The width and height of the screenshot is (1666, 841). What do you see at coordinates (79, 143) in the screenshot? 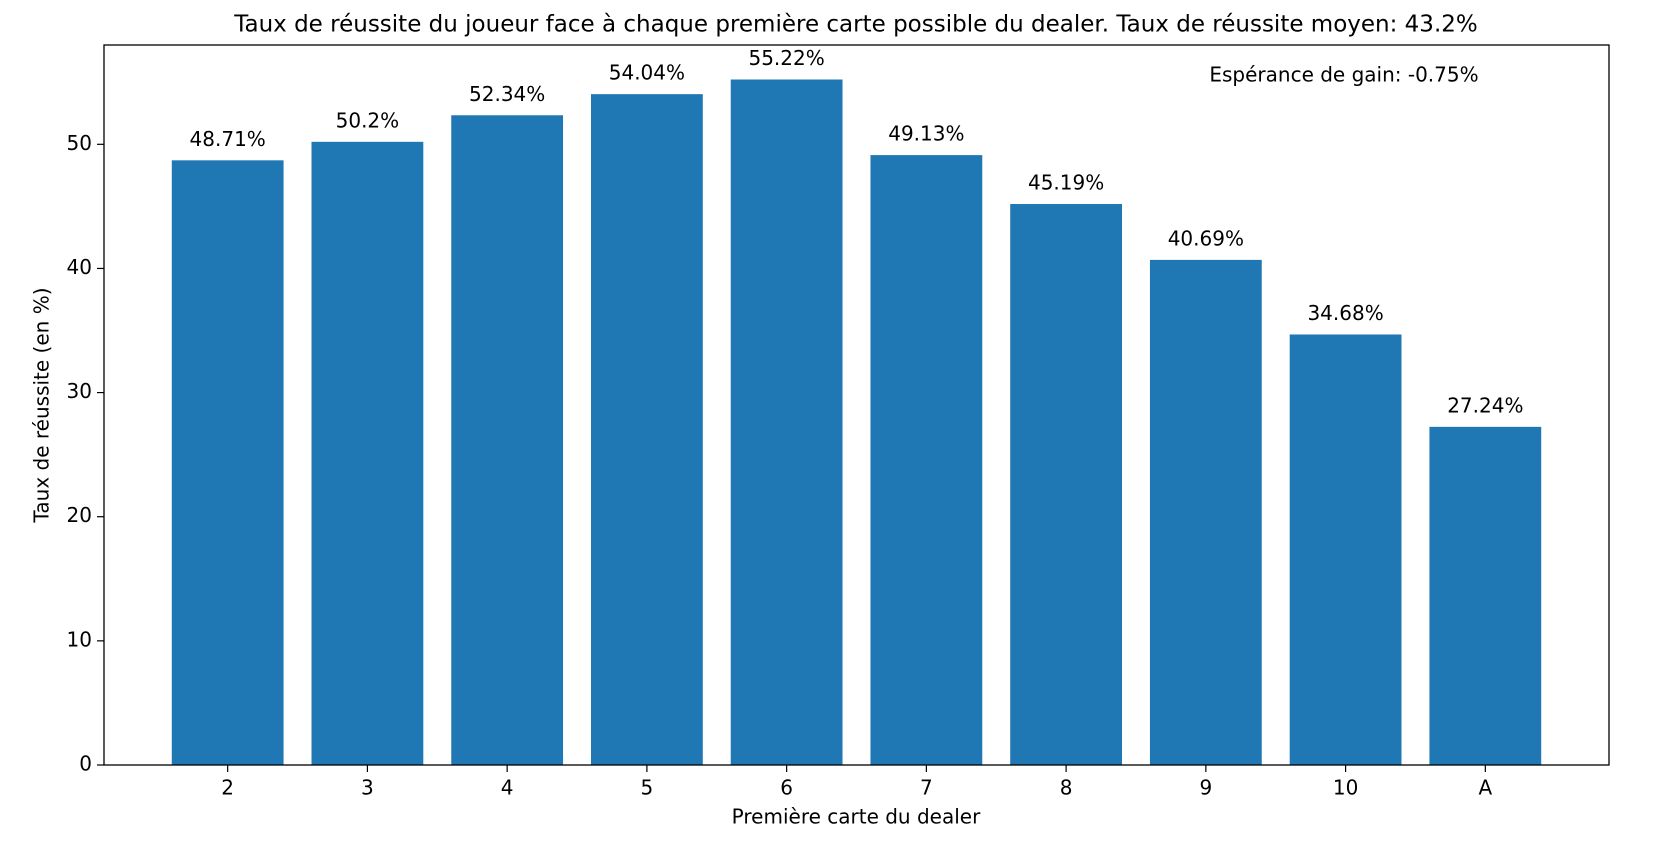
I see `y-tick-label: 50` at bounding box center [79, 143].